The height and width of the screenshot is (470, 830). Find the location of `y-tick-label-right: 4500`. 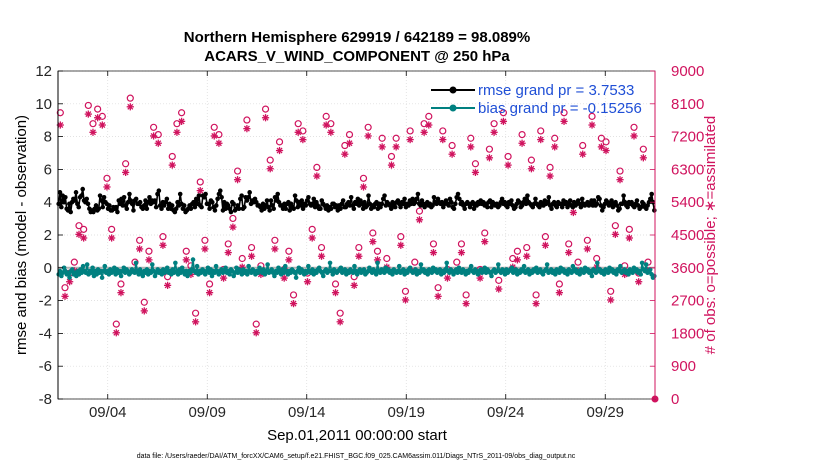

y-tick-label-right: 4500 is located at coordinates (687, 235).